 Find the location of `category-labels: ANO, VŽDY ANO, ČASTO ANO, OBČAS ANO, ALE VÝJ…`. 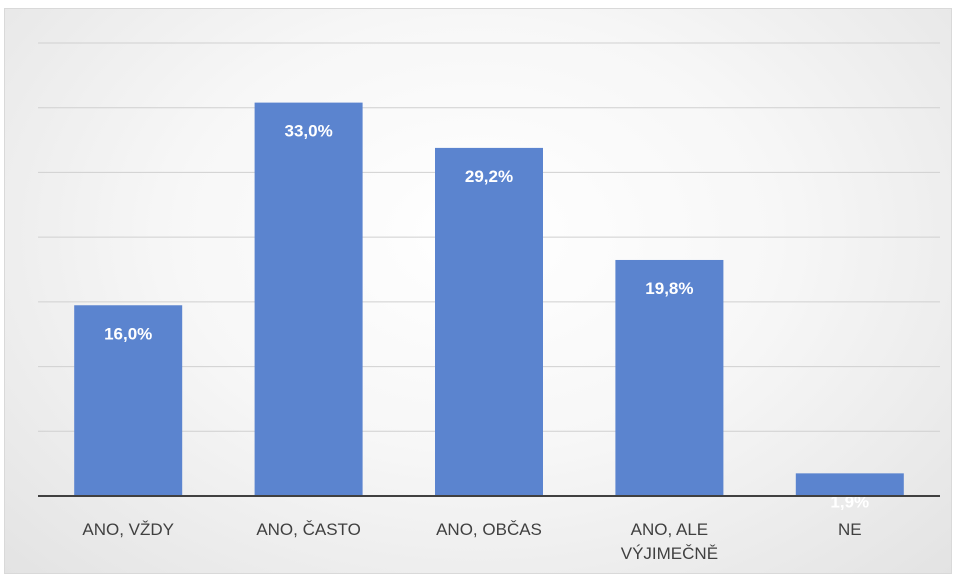

category-labels: ANO, VŽDY ANO, ČASTO ANO, OBČAS ANO, ALE VÝJ… is located at coordinates (471, 541).